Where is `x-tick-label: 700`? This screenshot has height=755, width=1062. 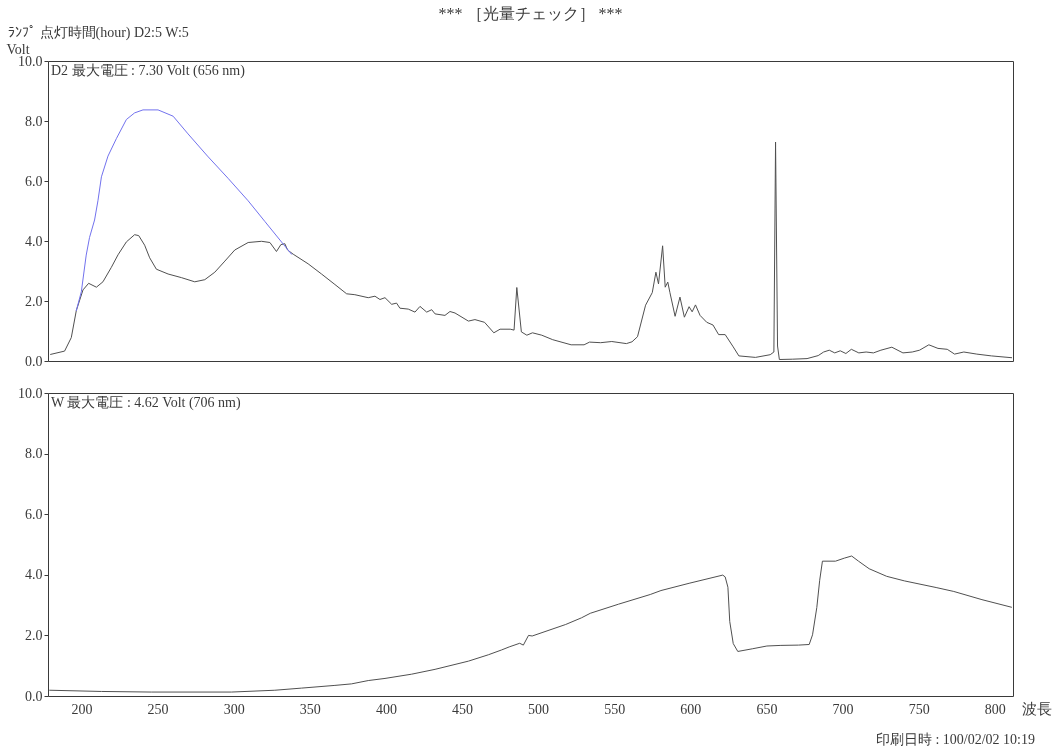 x-tick-label: 700 is located at coordinates (843, 709).